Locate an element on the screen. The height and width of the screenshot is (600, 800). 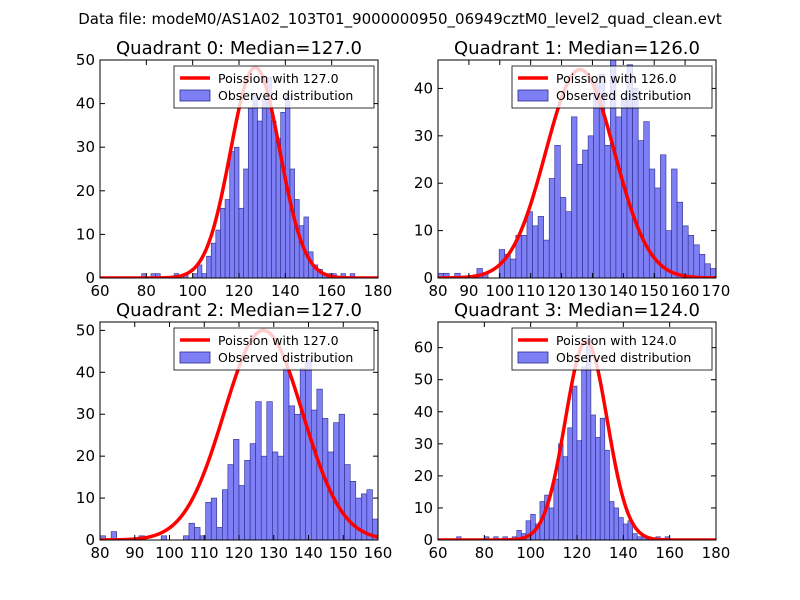
x-tick-label: 180 is located at coordinates (378, 291).